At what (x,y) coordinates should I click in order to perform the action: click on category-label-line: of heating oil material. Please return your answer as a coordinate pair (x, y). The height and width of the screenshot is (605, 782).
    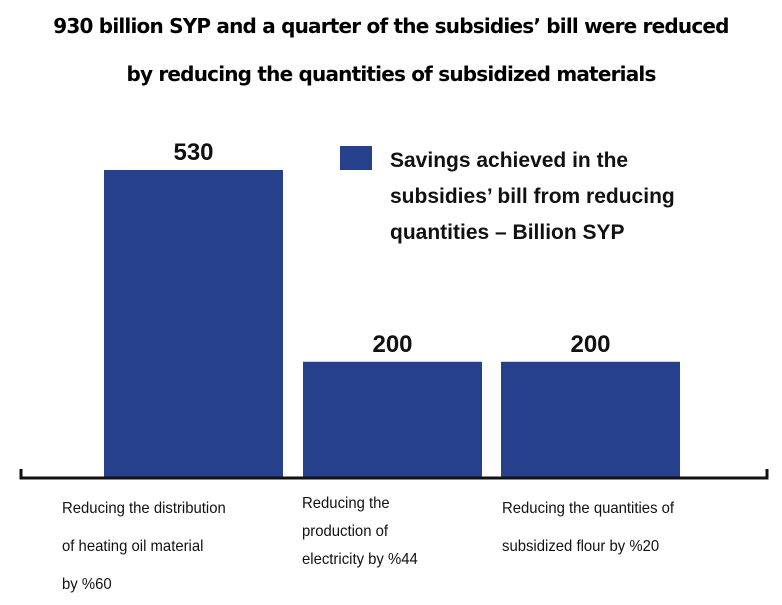
    Looking at the image, I should click on (133, 546).